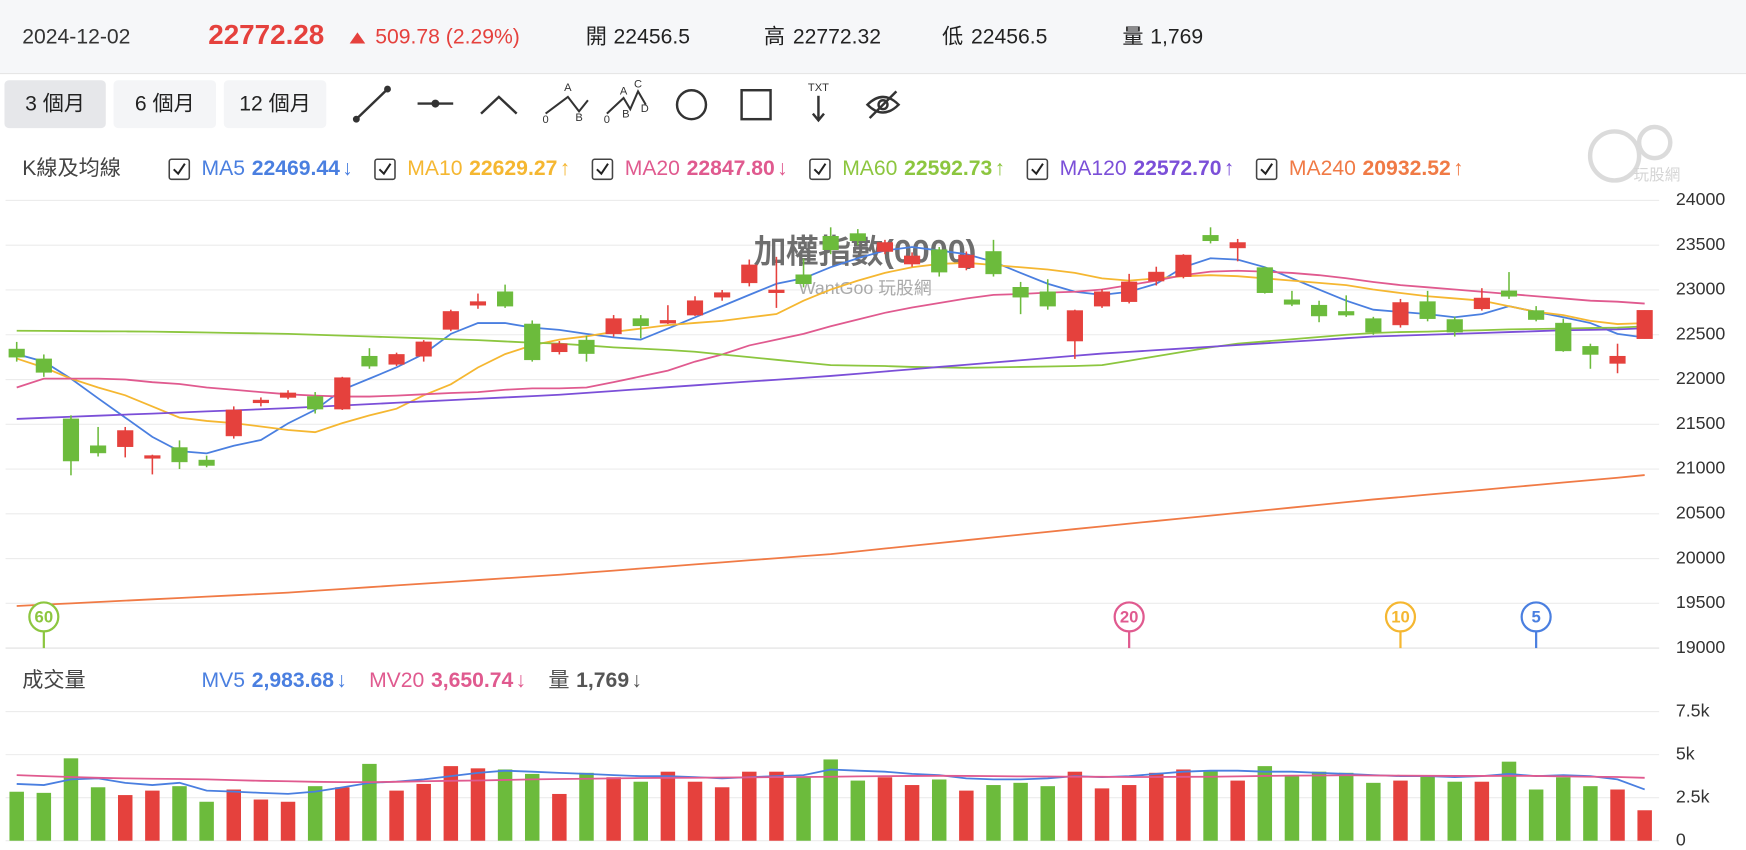 The height and width of the screenshot is (850, 1746). Describe the element at coordinates (952, 36) in the screenshot. I see `low-label: 低` at that location.